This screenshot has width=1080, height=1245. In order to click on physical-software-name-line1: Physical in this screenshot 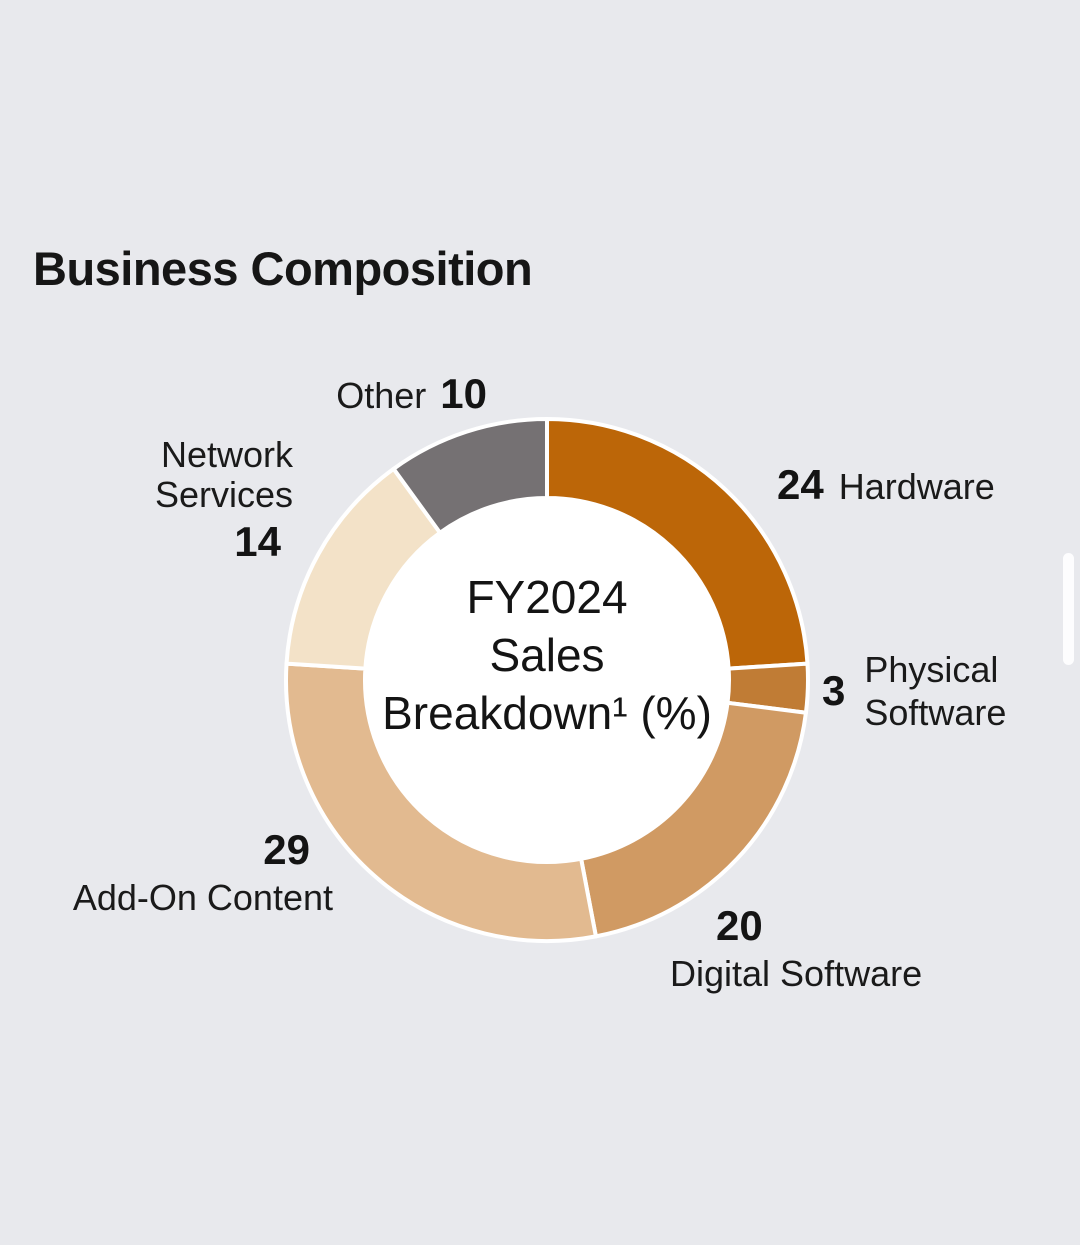, I will do `click(931, 669)`.